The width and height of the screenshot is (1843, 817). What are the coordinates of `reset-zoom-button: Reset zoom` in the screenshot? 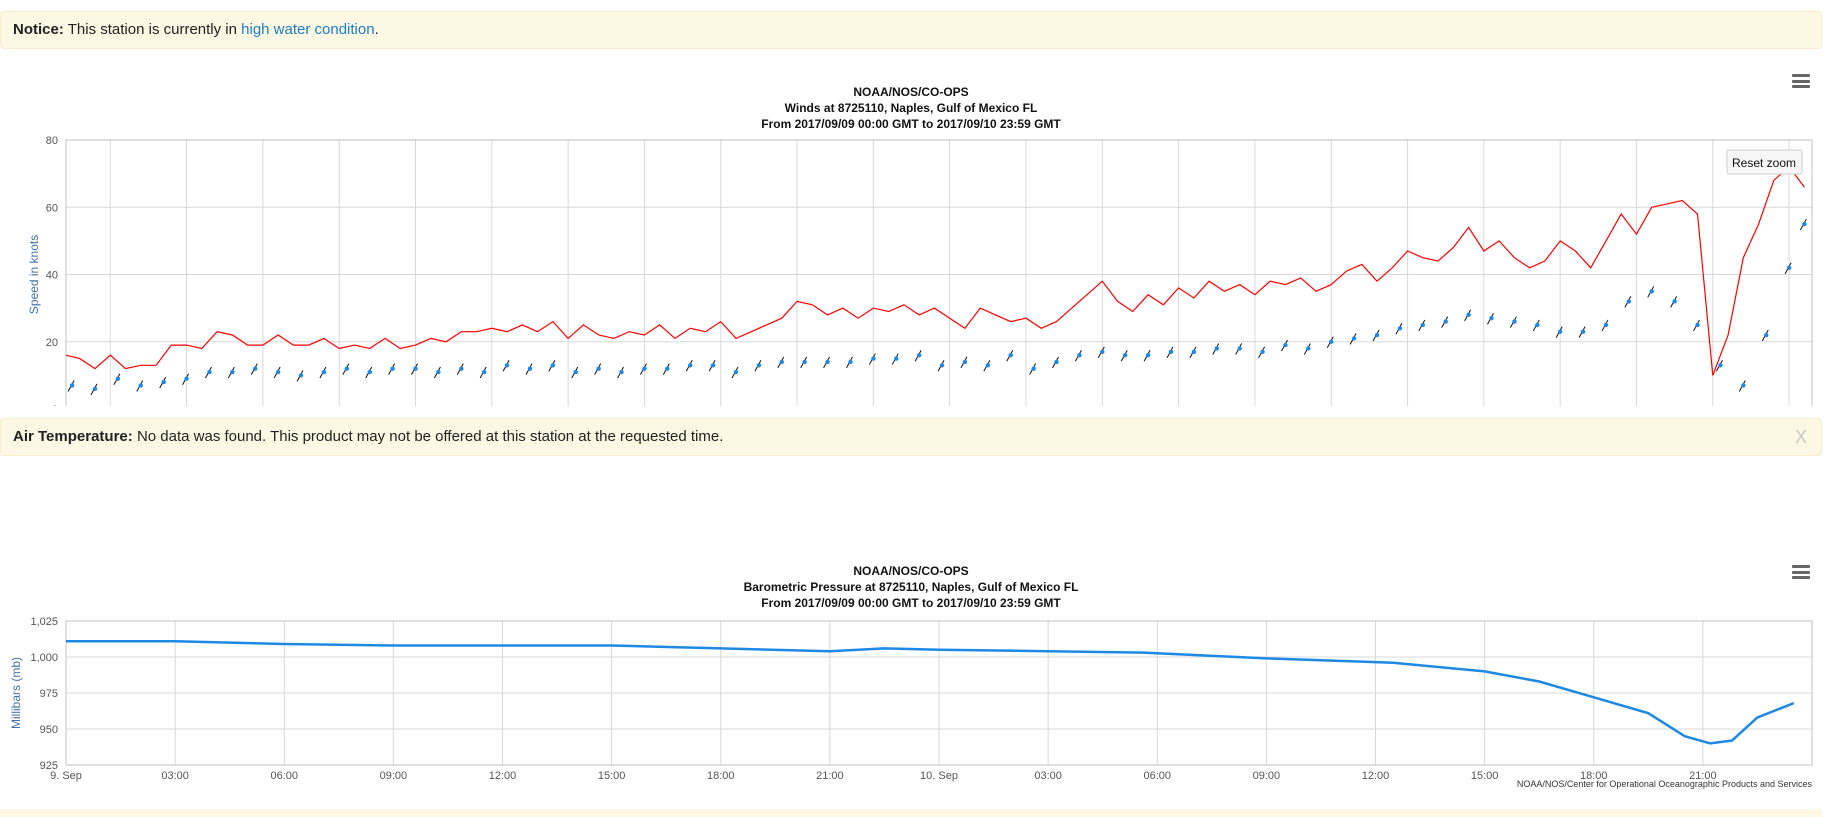 It's located at (1764, 162).